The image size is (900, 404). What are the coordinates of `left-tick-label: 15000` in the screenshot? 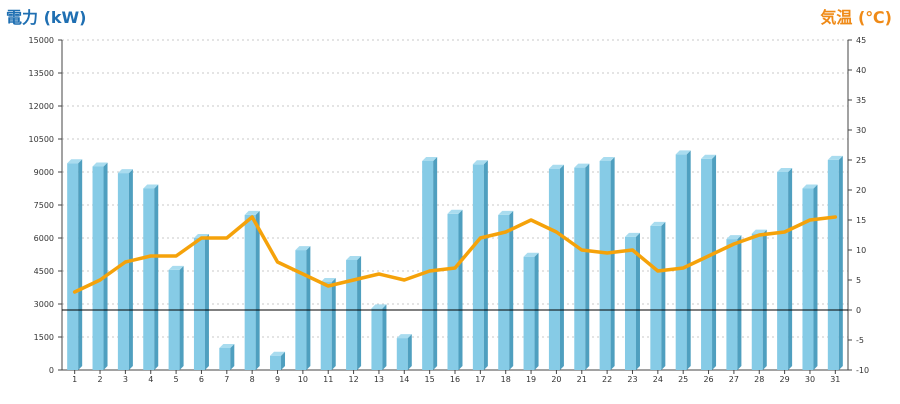 It's located at (41, 40).